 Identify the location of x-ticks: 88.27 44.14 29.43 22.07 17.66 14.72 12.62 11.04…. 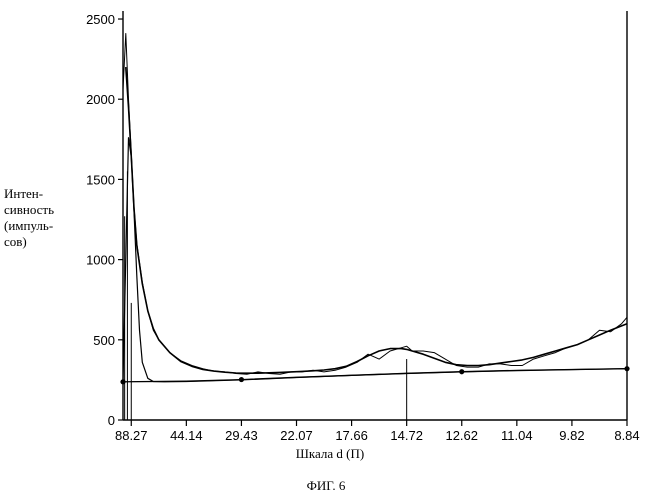
(377, 431).